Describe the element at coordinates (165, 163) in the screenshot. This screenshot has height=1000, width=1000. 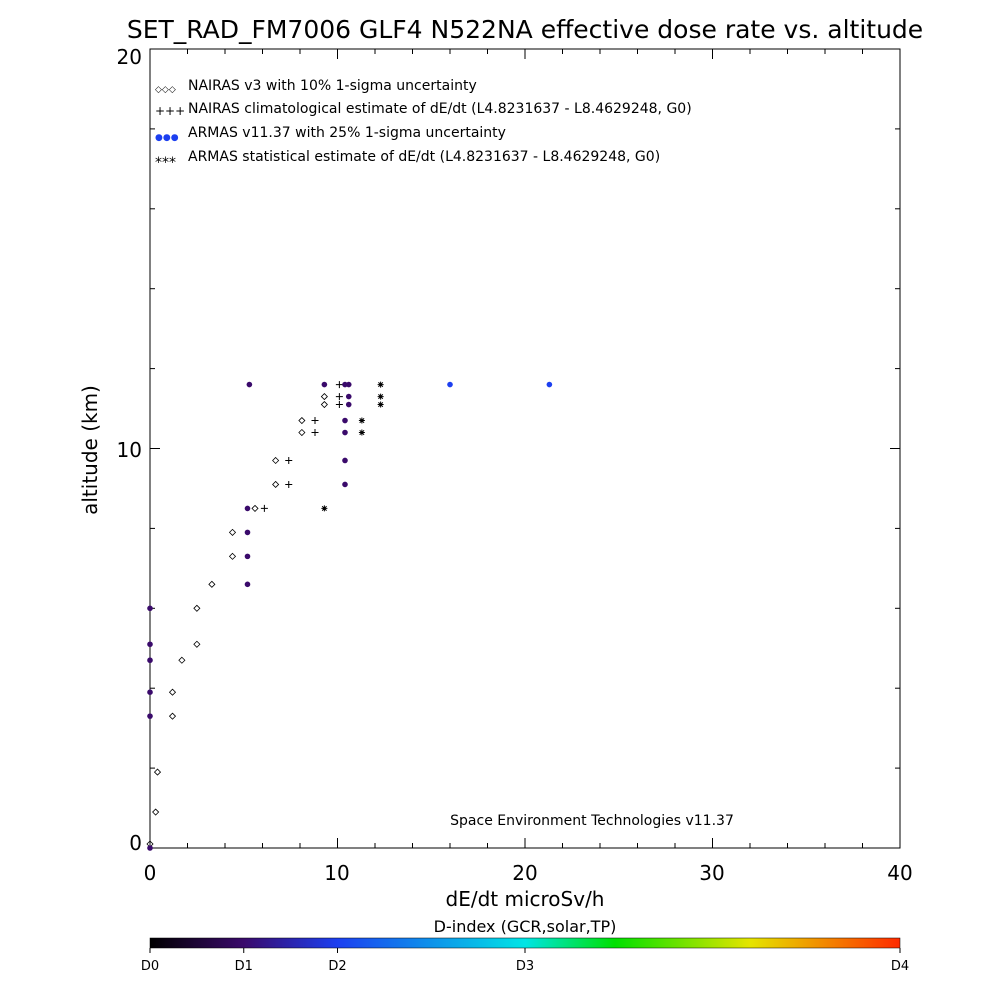
I see `legend-marker-armas-stat: ***` at that location.